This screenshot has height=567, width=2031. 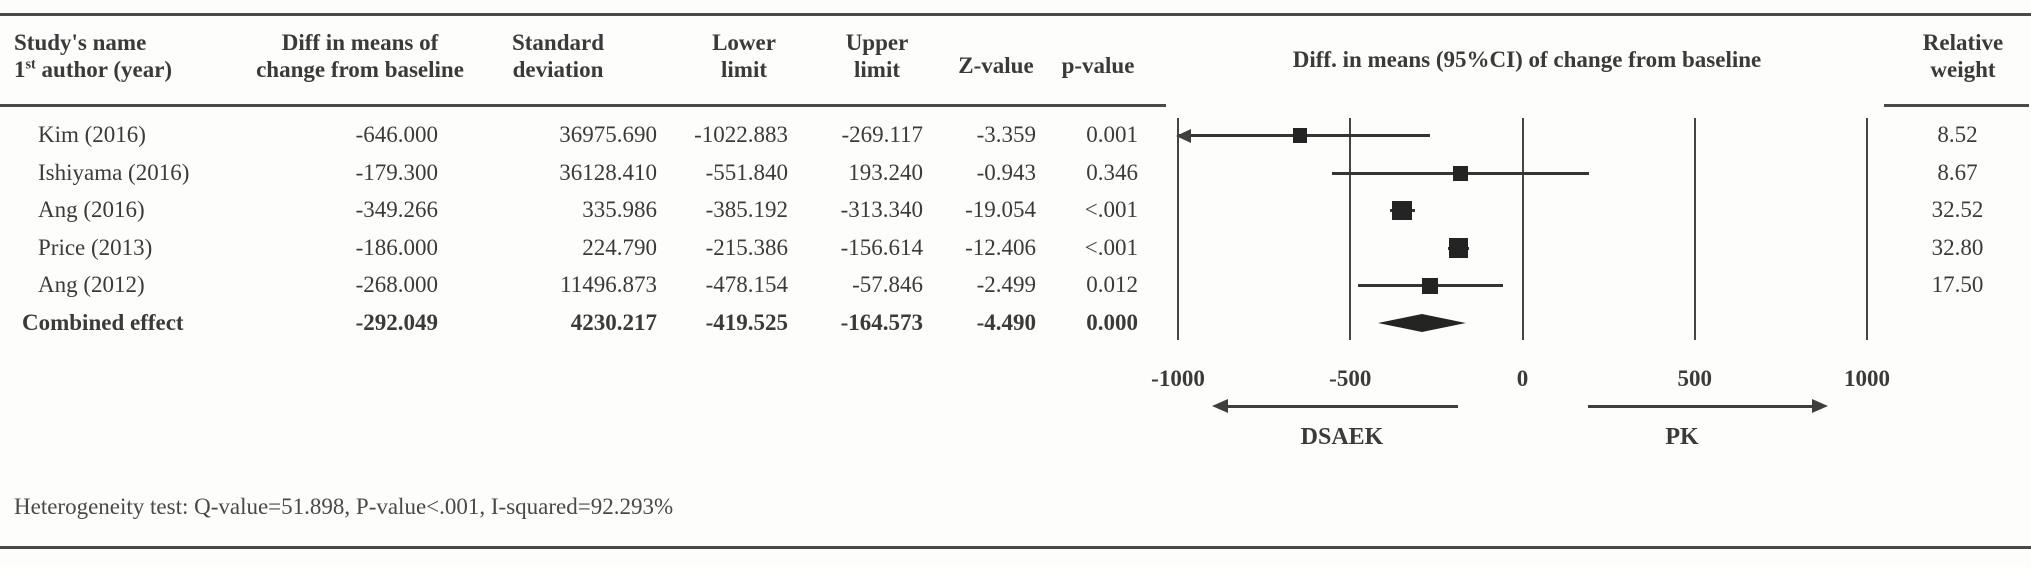 I want to click on axis-tick-label: -500, so click(x=1350, y=378).